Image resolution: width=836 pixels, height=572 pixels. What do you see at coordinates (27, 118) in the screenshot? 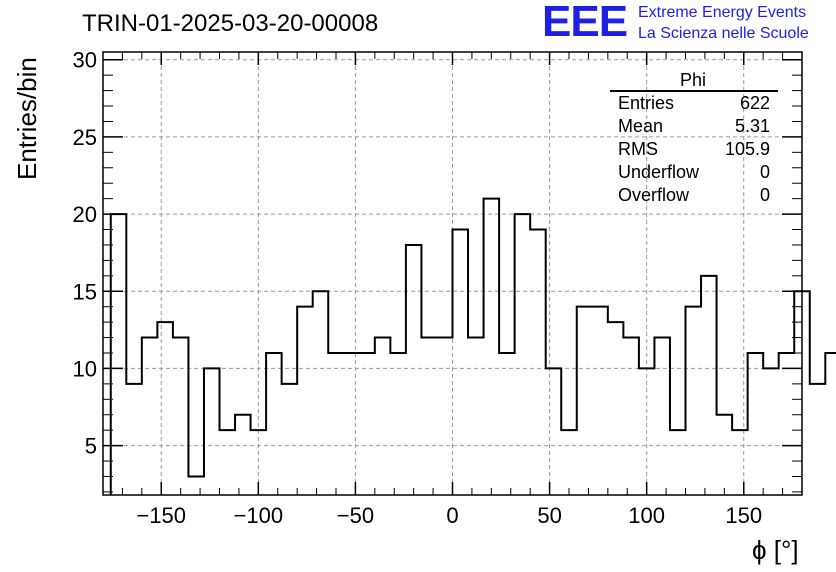
I see `y-axis-label: Entries/bin` at bounding box center [27, 118].